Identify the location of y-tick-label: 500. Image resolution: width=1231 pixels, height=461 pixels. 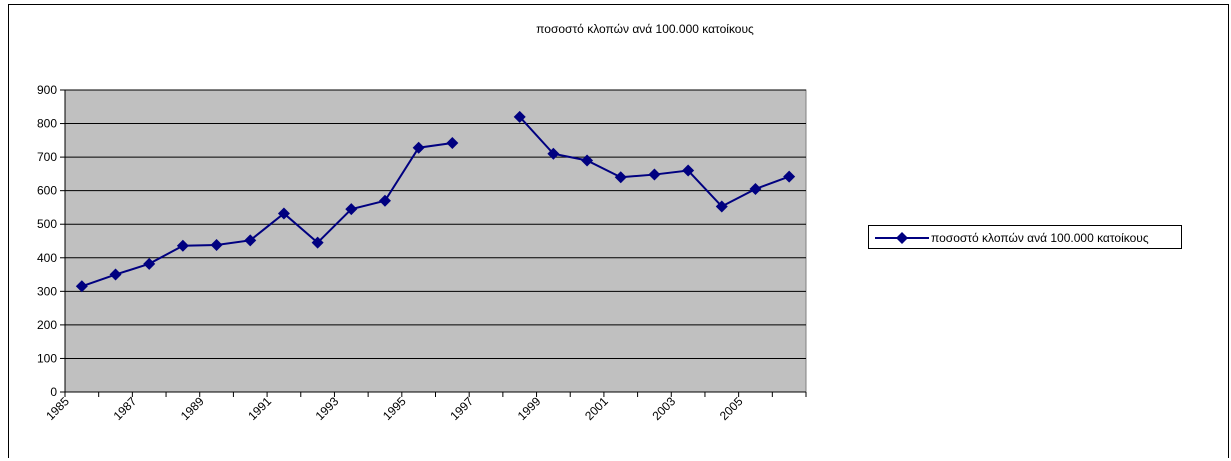
(47, 224).